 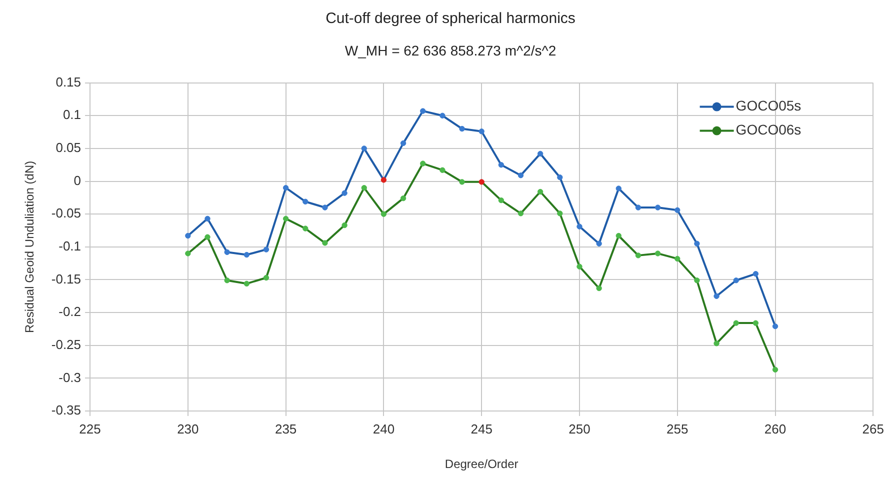 What do you see at coordinates (69, 82) in the screenshot?
I see `y-tick-label: 0.15` at bounding box center [69, 82].